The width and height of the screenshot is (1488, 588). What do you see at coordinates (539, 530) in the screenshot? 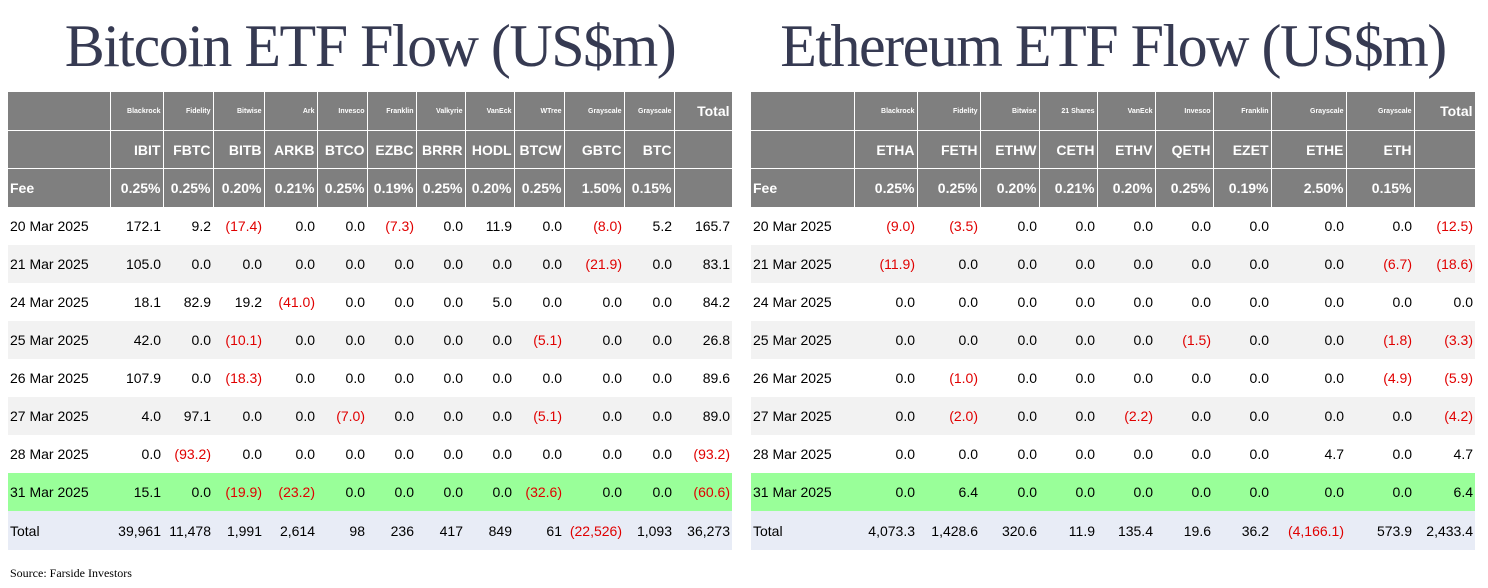
I see `total-cell: 61` at bounding box center [539, 530].